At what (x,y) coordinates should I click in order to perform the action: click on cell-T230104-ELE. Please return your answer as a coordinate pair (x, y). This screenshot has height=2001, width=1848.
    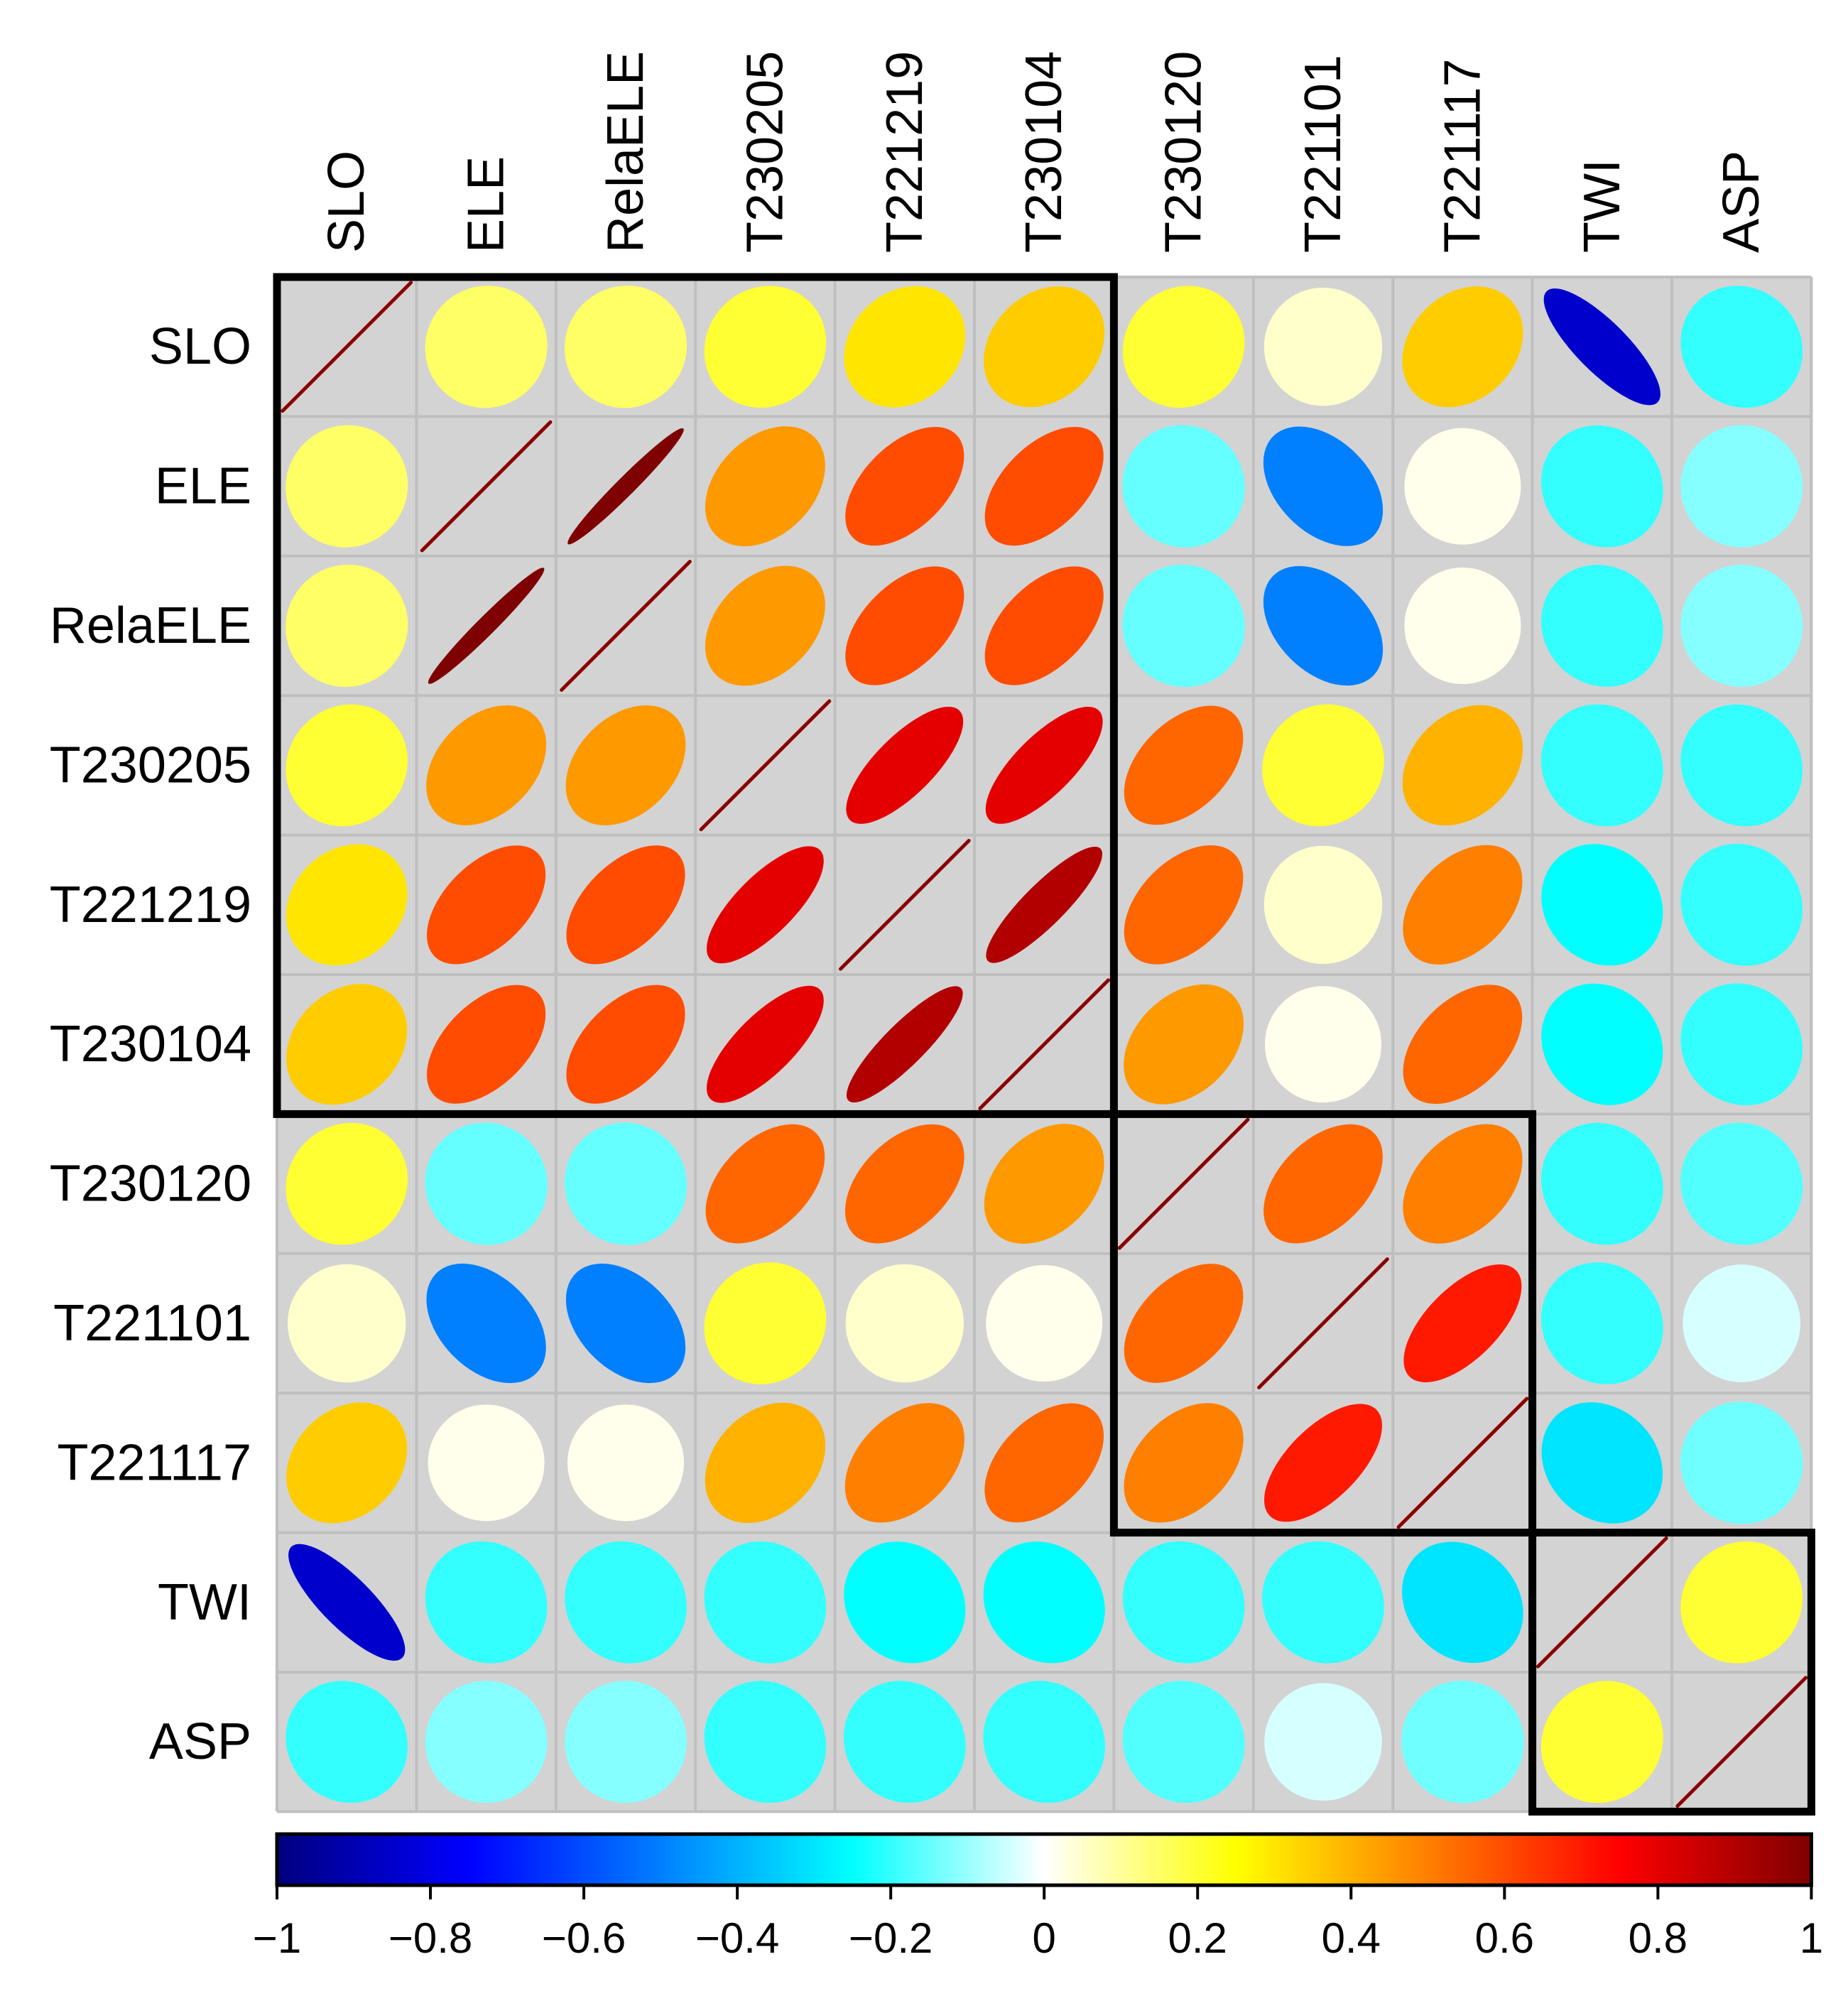
    Looking at the image, I should click on (486, 1044).